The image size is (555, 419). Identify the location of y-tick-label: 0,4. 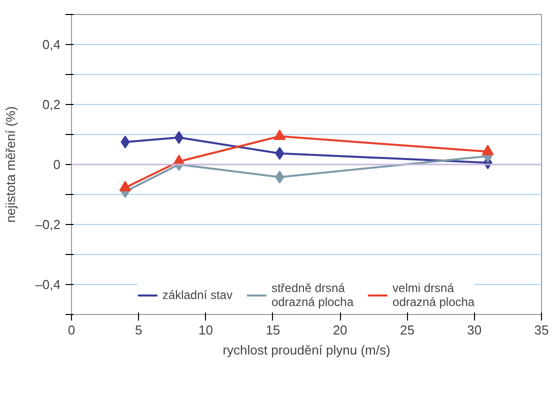
(51, 44).